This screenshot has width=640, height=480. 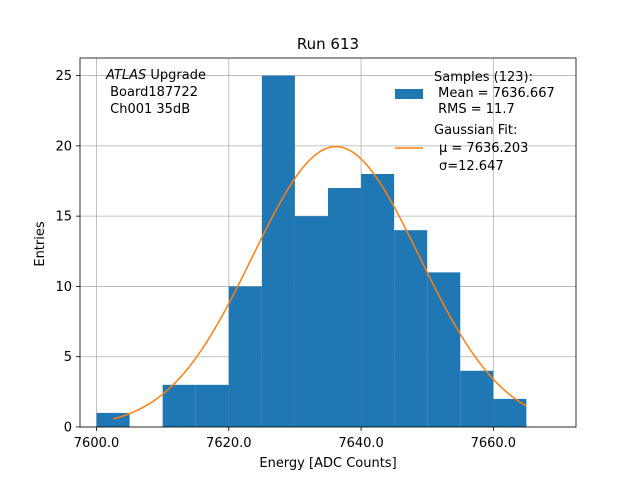 What do you see at coordinates (494, 93) in the screenshot?
I see `legend-samples-mean: Mean = 7636.667` at bounding box center [494, 93].